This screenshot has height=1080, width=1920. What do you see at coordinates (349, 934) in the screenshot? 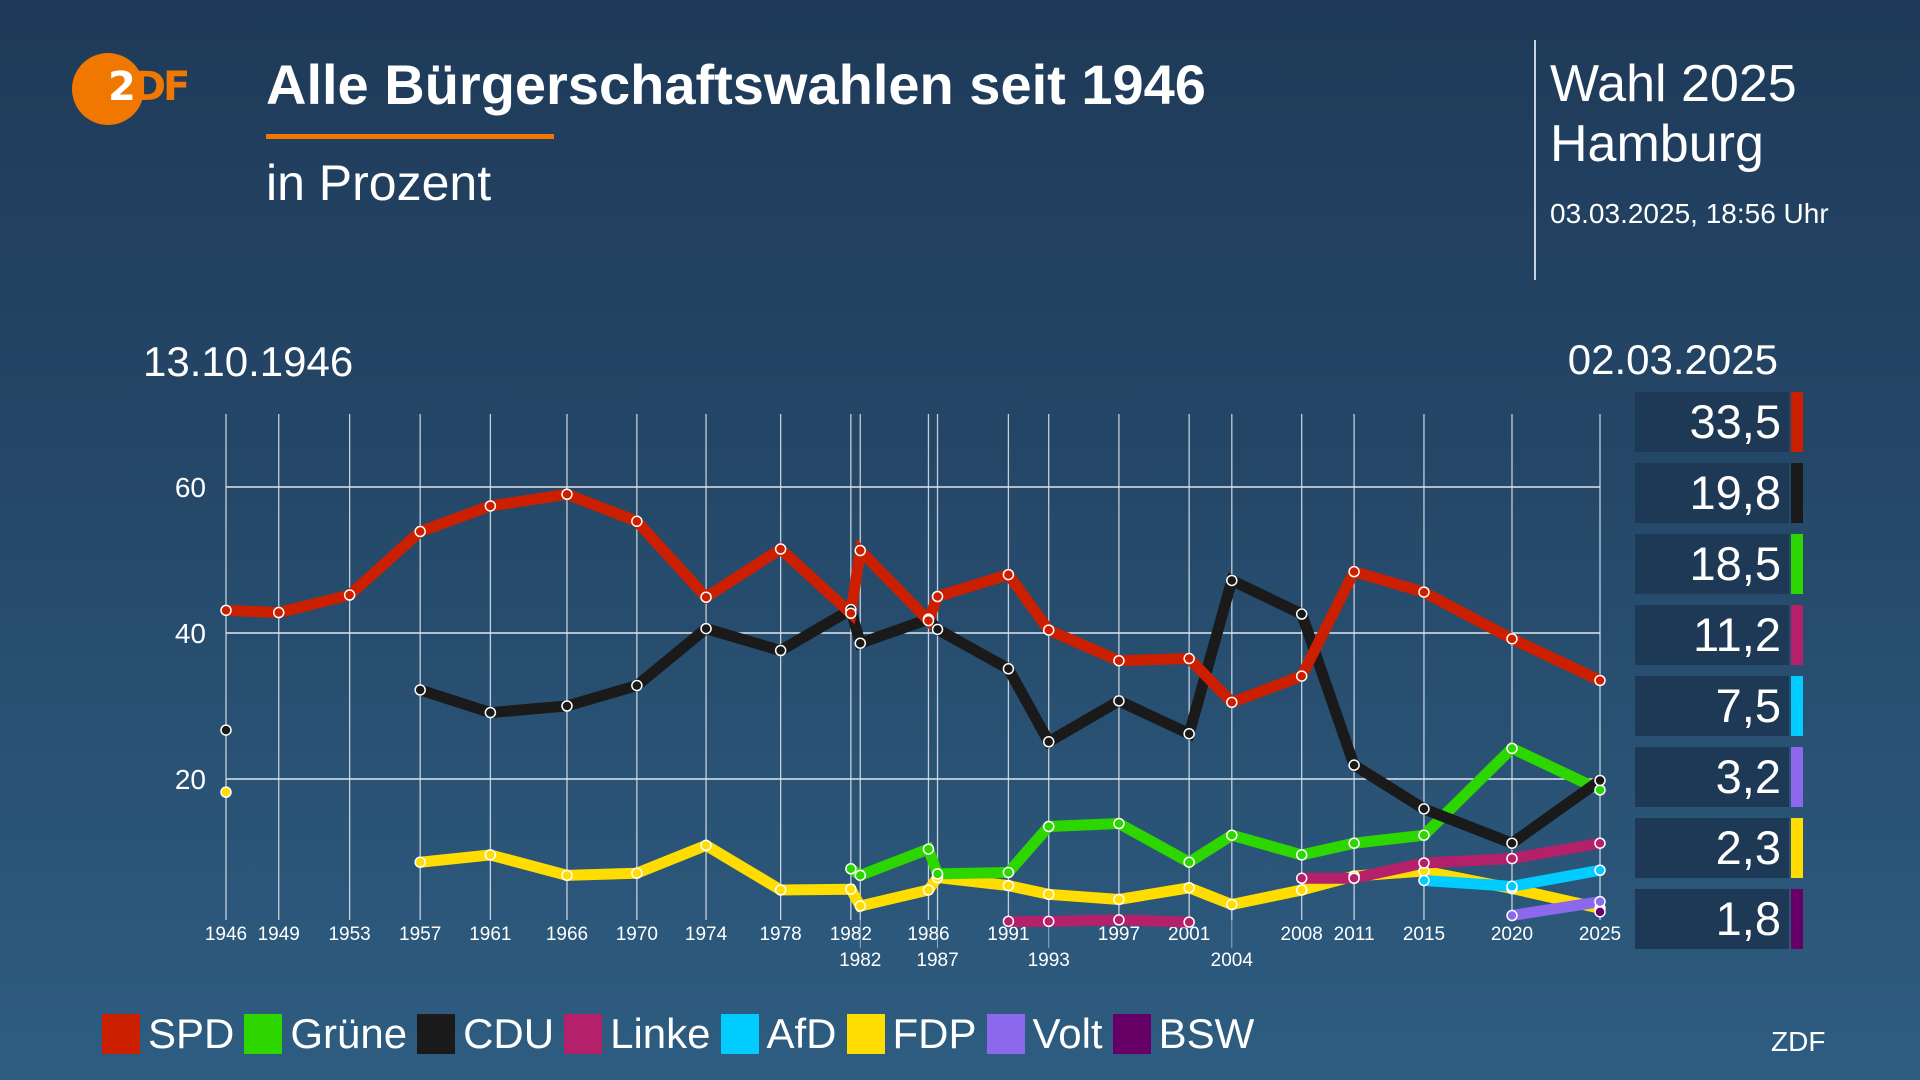
I see `x-tick-label: 1953` at bounding box center [349, 934].